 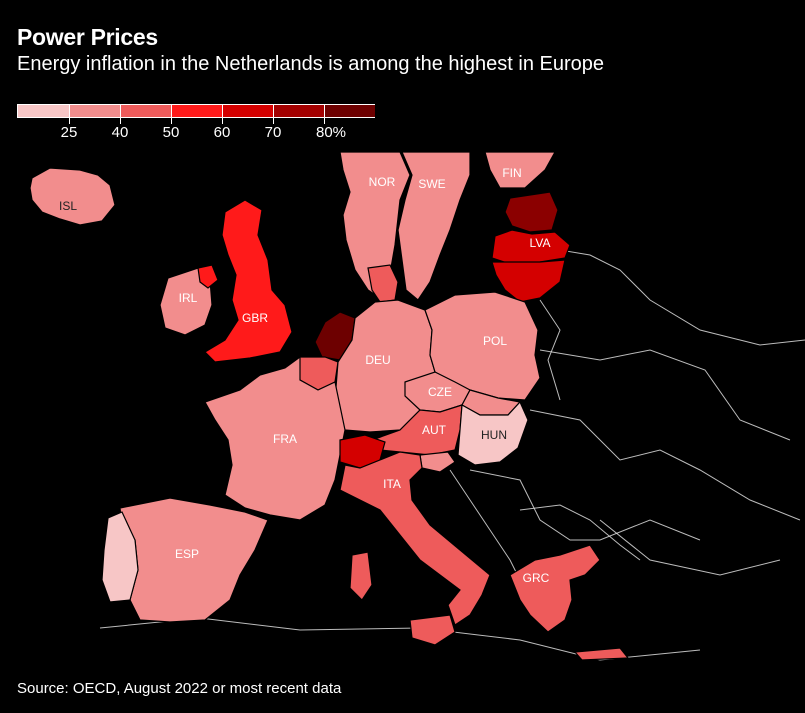 I want to click on legend-label-25: 25, so click(x=69, y=132).